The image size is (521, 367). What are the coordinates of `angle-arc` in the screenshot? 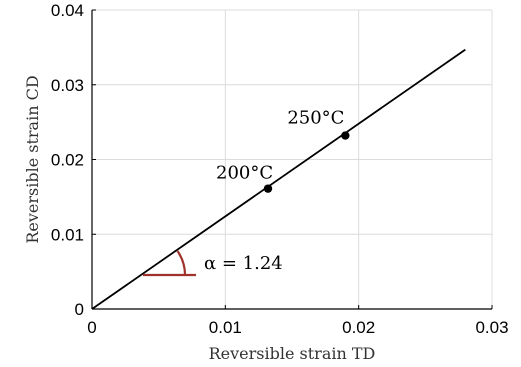 It's located at (181, 263).